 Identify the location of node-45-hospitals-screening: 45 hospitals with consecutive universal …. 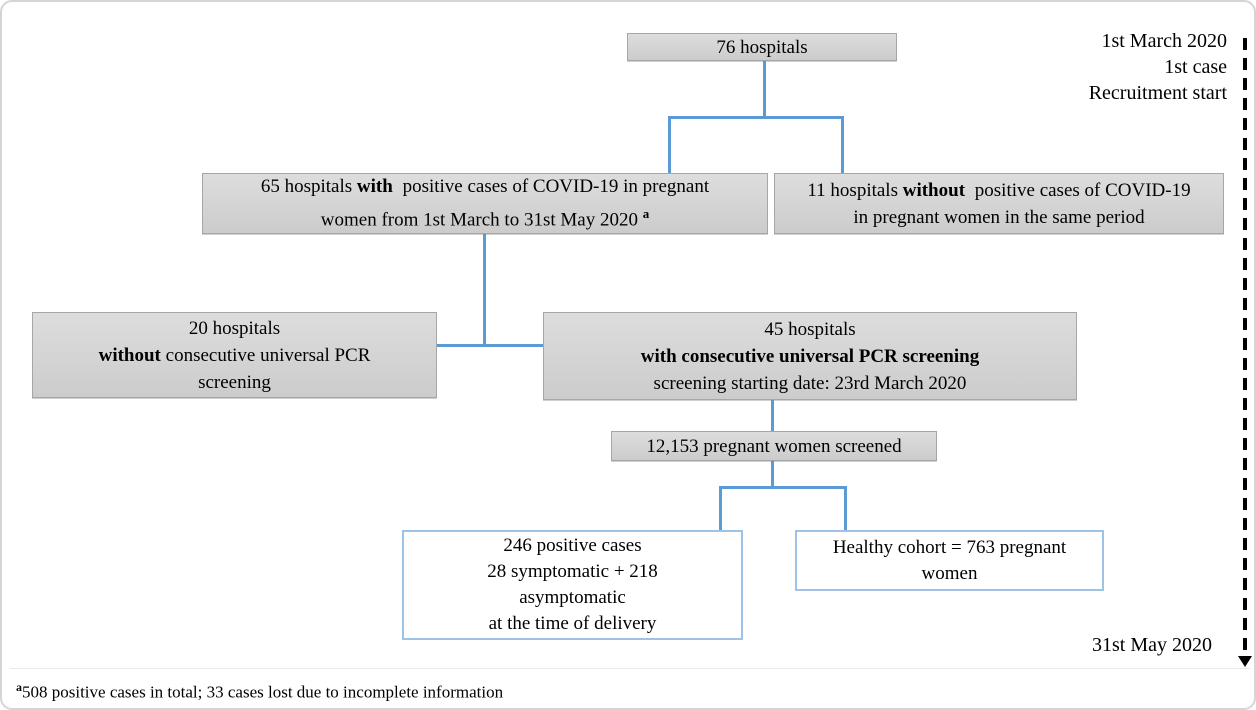
(810, 356).